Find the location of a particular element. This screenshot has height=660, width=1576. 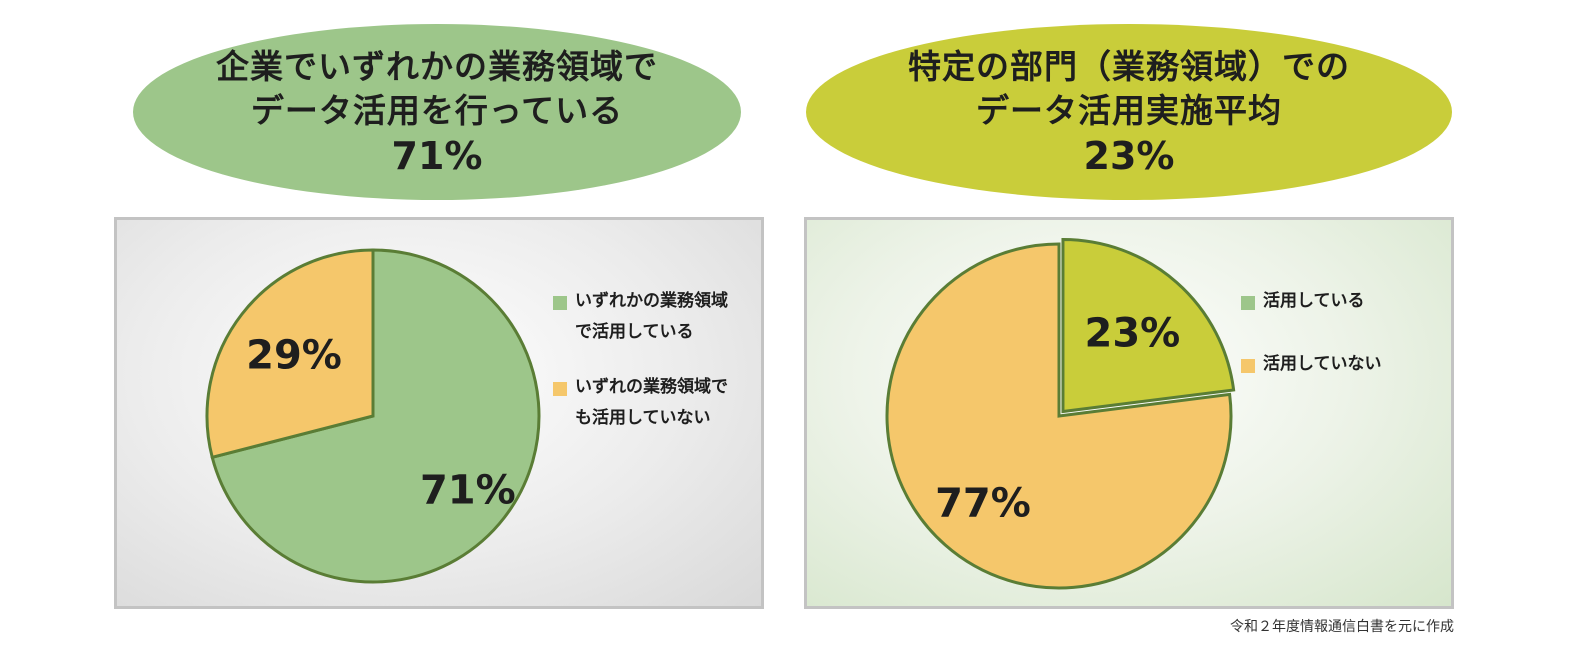

pie-value-label: 29% is located at coordinates (294, 356).